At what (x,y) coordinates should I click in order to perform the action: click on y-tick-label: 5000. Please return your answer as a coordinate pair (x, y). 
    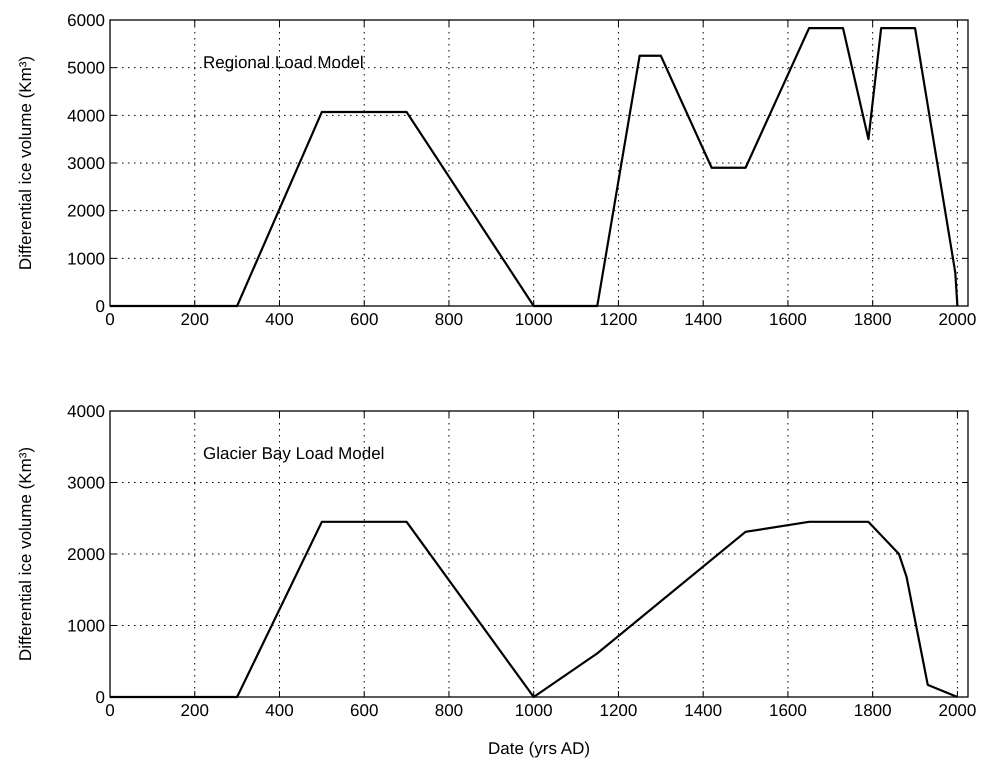
    Looking at the image, I should click on (86, 68).